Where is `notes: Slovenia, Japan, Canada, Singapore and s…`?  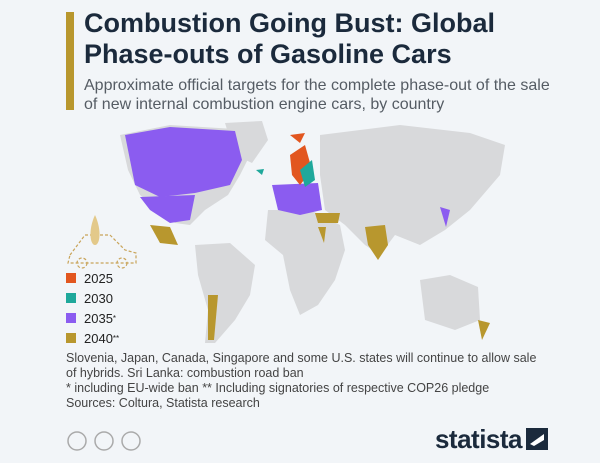
notes: Slovenia, Japan, Canada, Singapore and s… is located at coordinates (306, 381).